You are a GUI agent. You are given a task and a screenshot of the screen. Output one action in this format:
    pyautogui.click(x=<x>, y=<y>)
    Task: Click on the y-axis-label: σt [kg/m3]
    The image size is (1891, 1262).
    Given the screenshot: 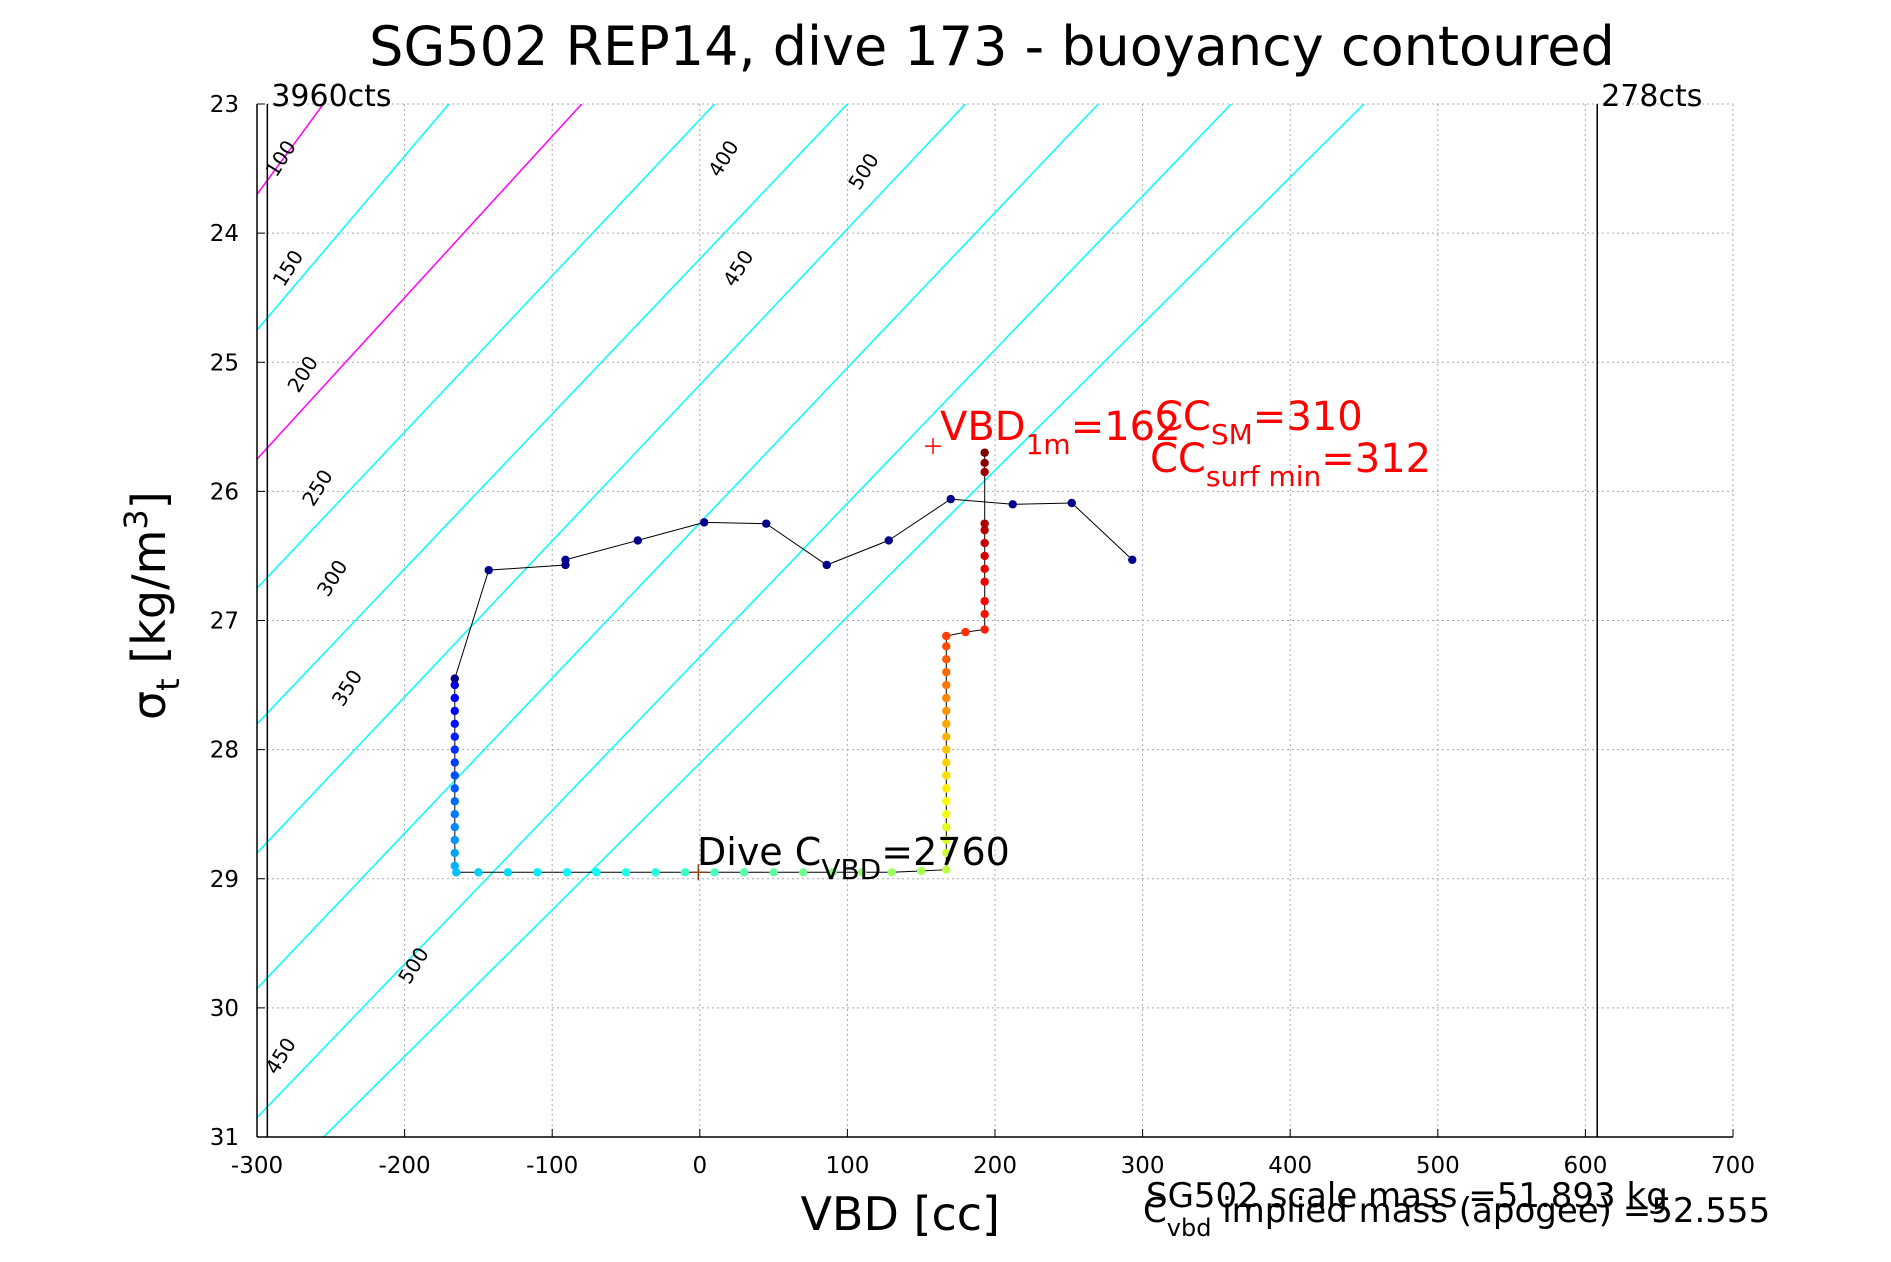 What is the action you would take?
    pyautogui.click(x=152, y=605)
    